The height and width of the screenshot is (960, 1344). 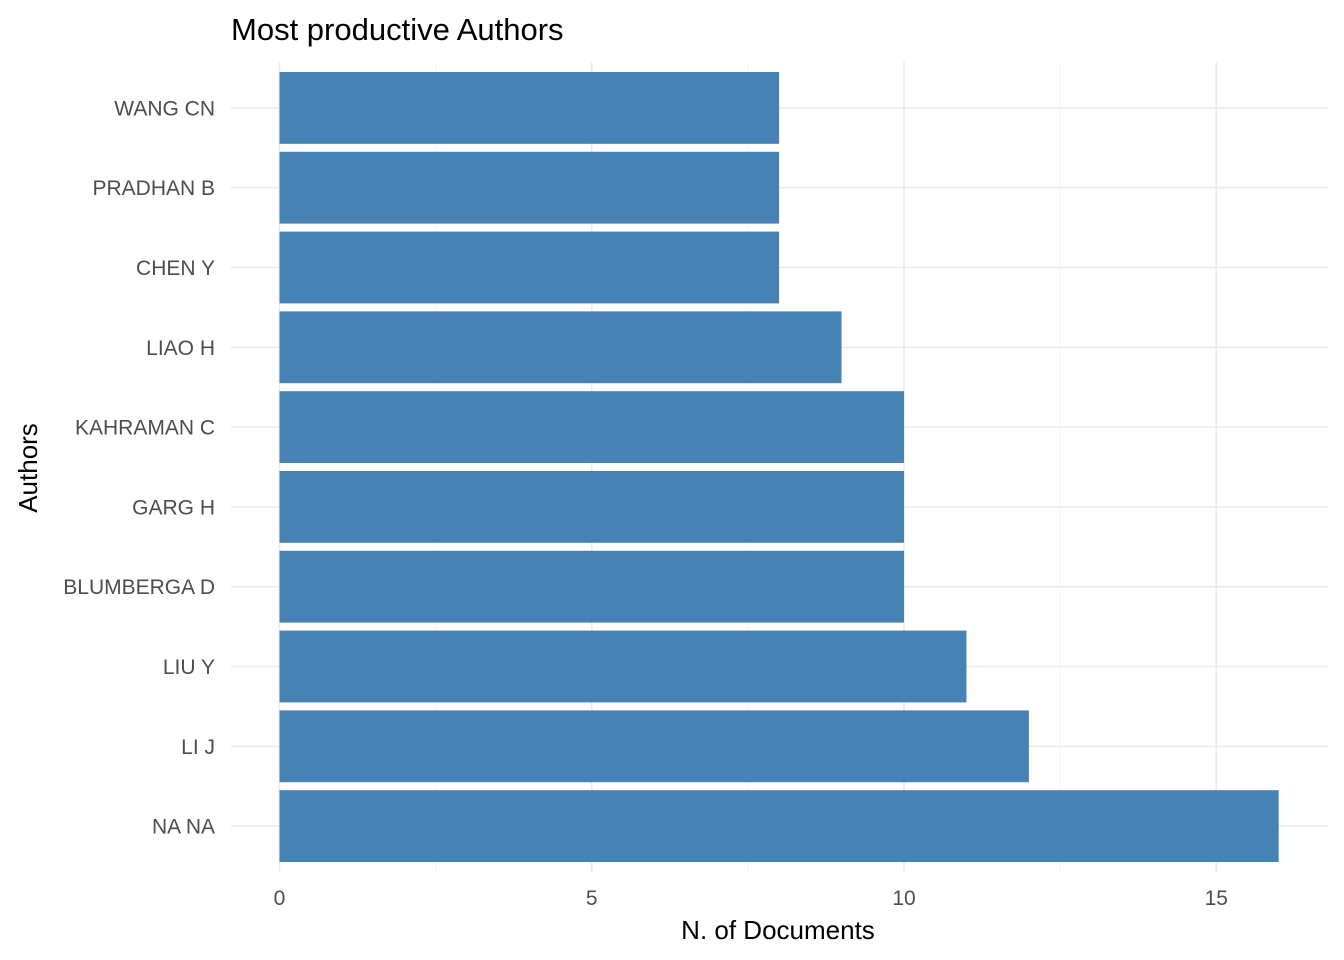 I want to click on x-tick-labels: 0 5 10 15, so click(x=751, y=898).